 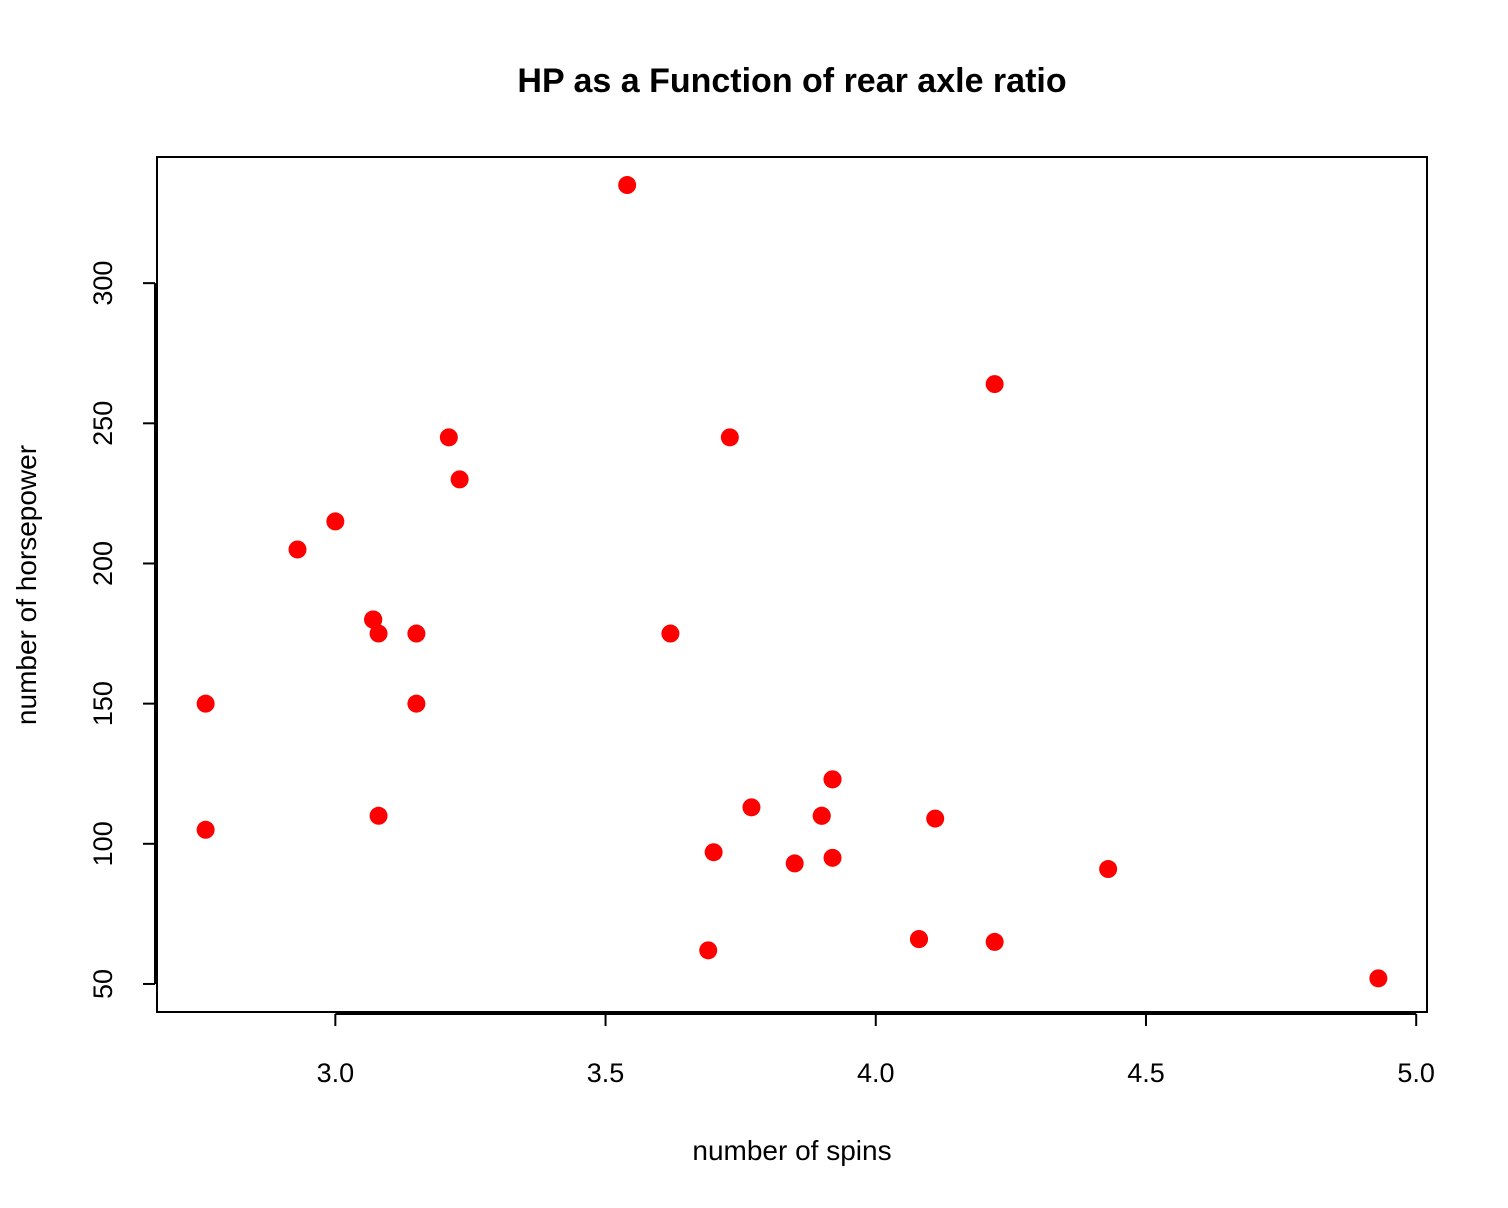 I want to click on x-tick-label: 5.0, so click(x=1416, y=1073).